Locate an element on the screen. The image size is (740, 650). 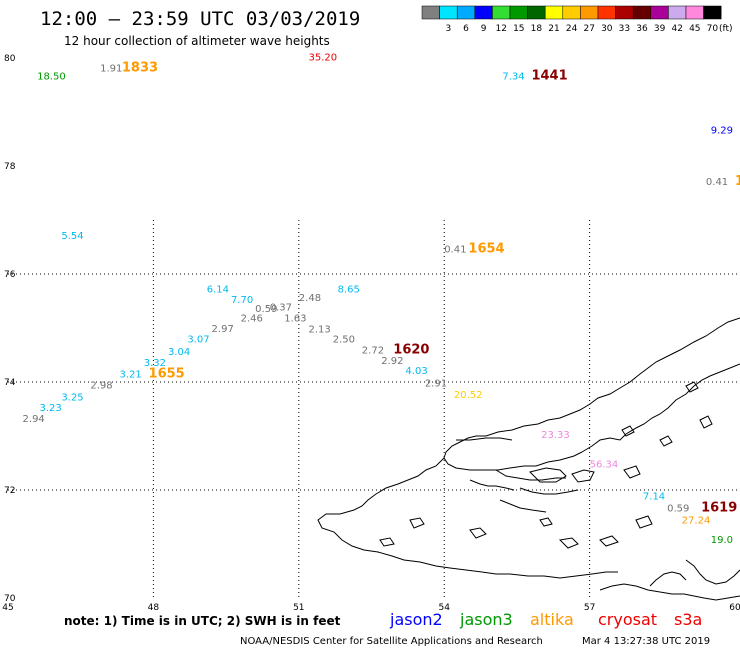
lon-tick-label: 57 is located at coordinates (589, 608).